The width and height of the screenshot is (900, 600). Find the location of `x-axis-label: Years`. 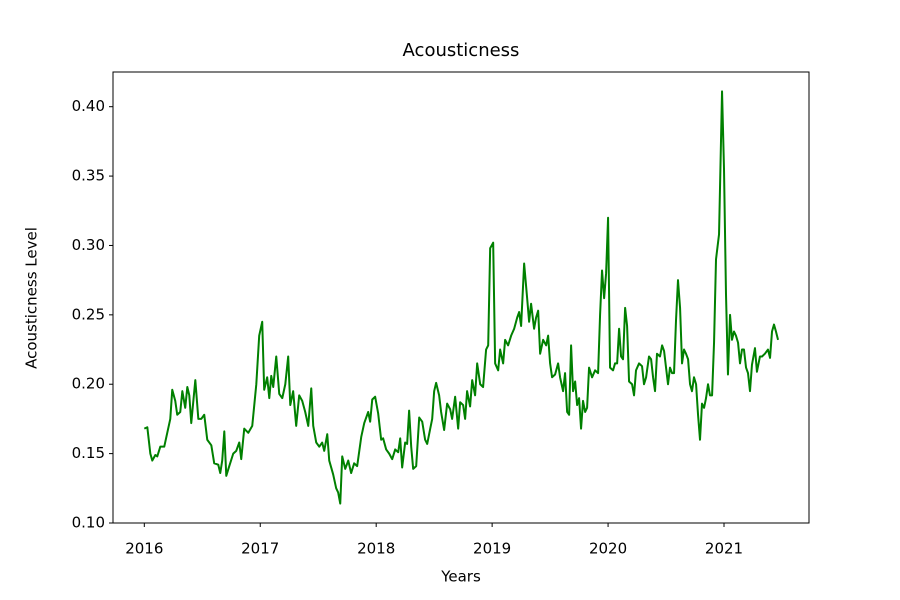

x-axis-label: Years is located at coordinates (460, 577).